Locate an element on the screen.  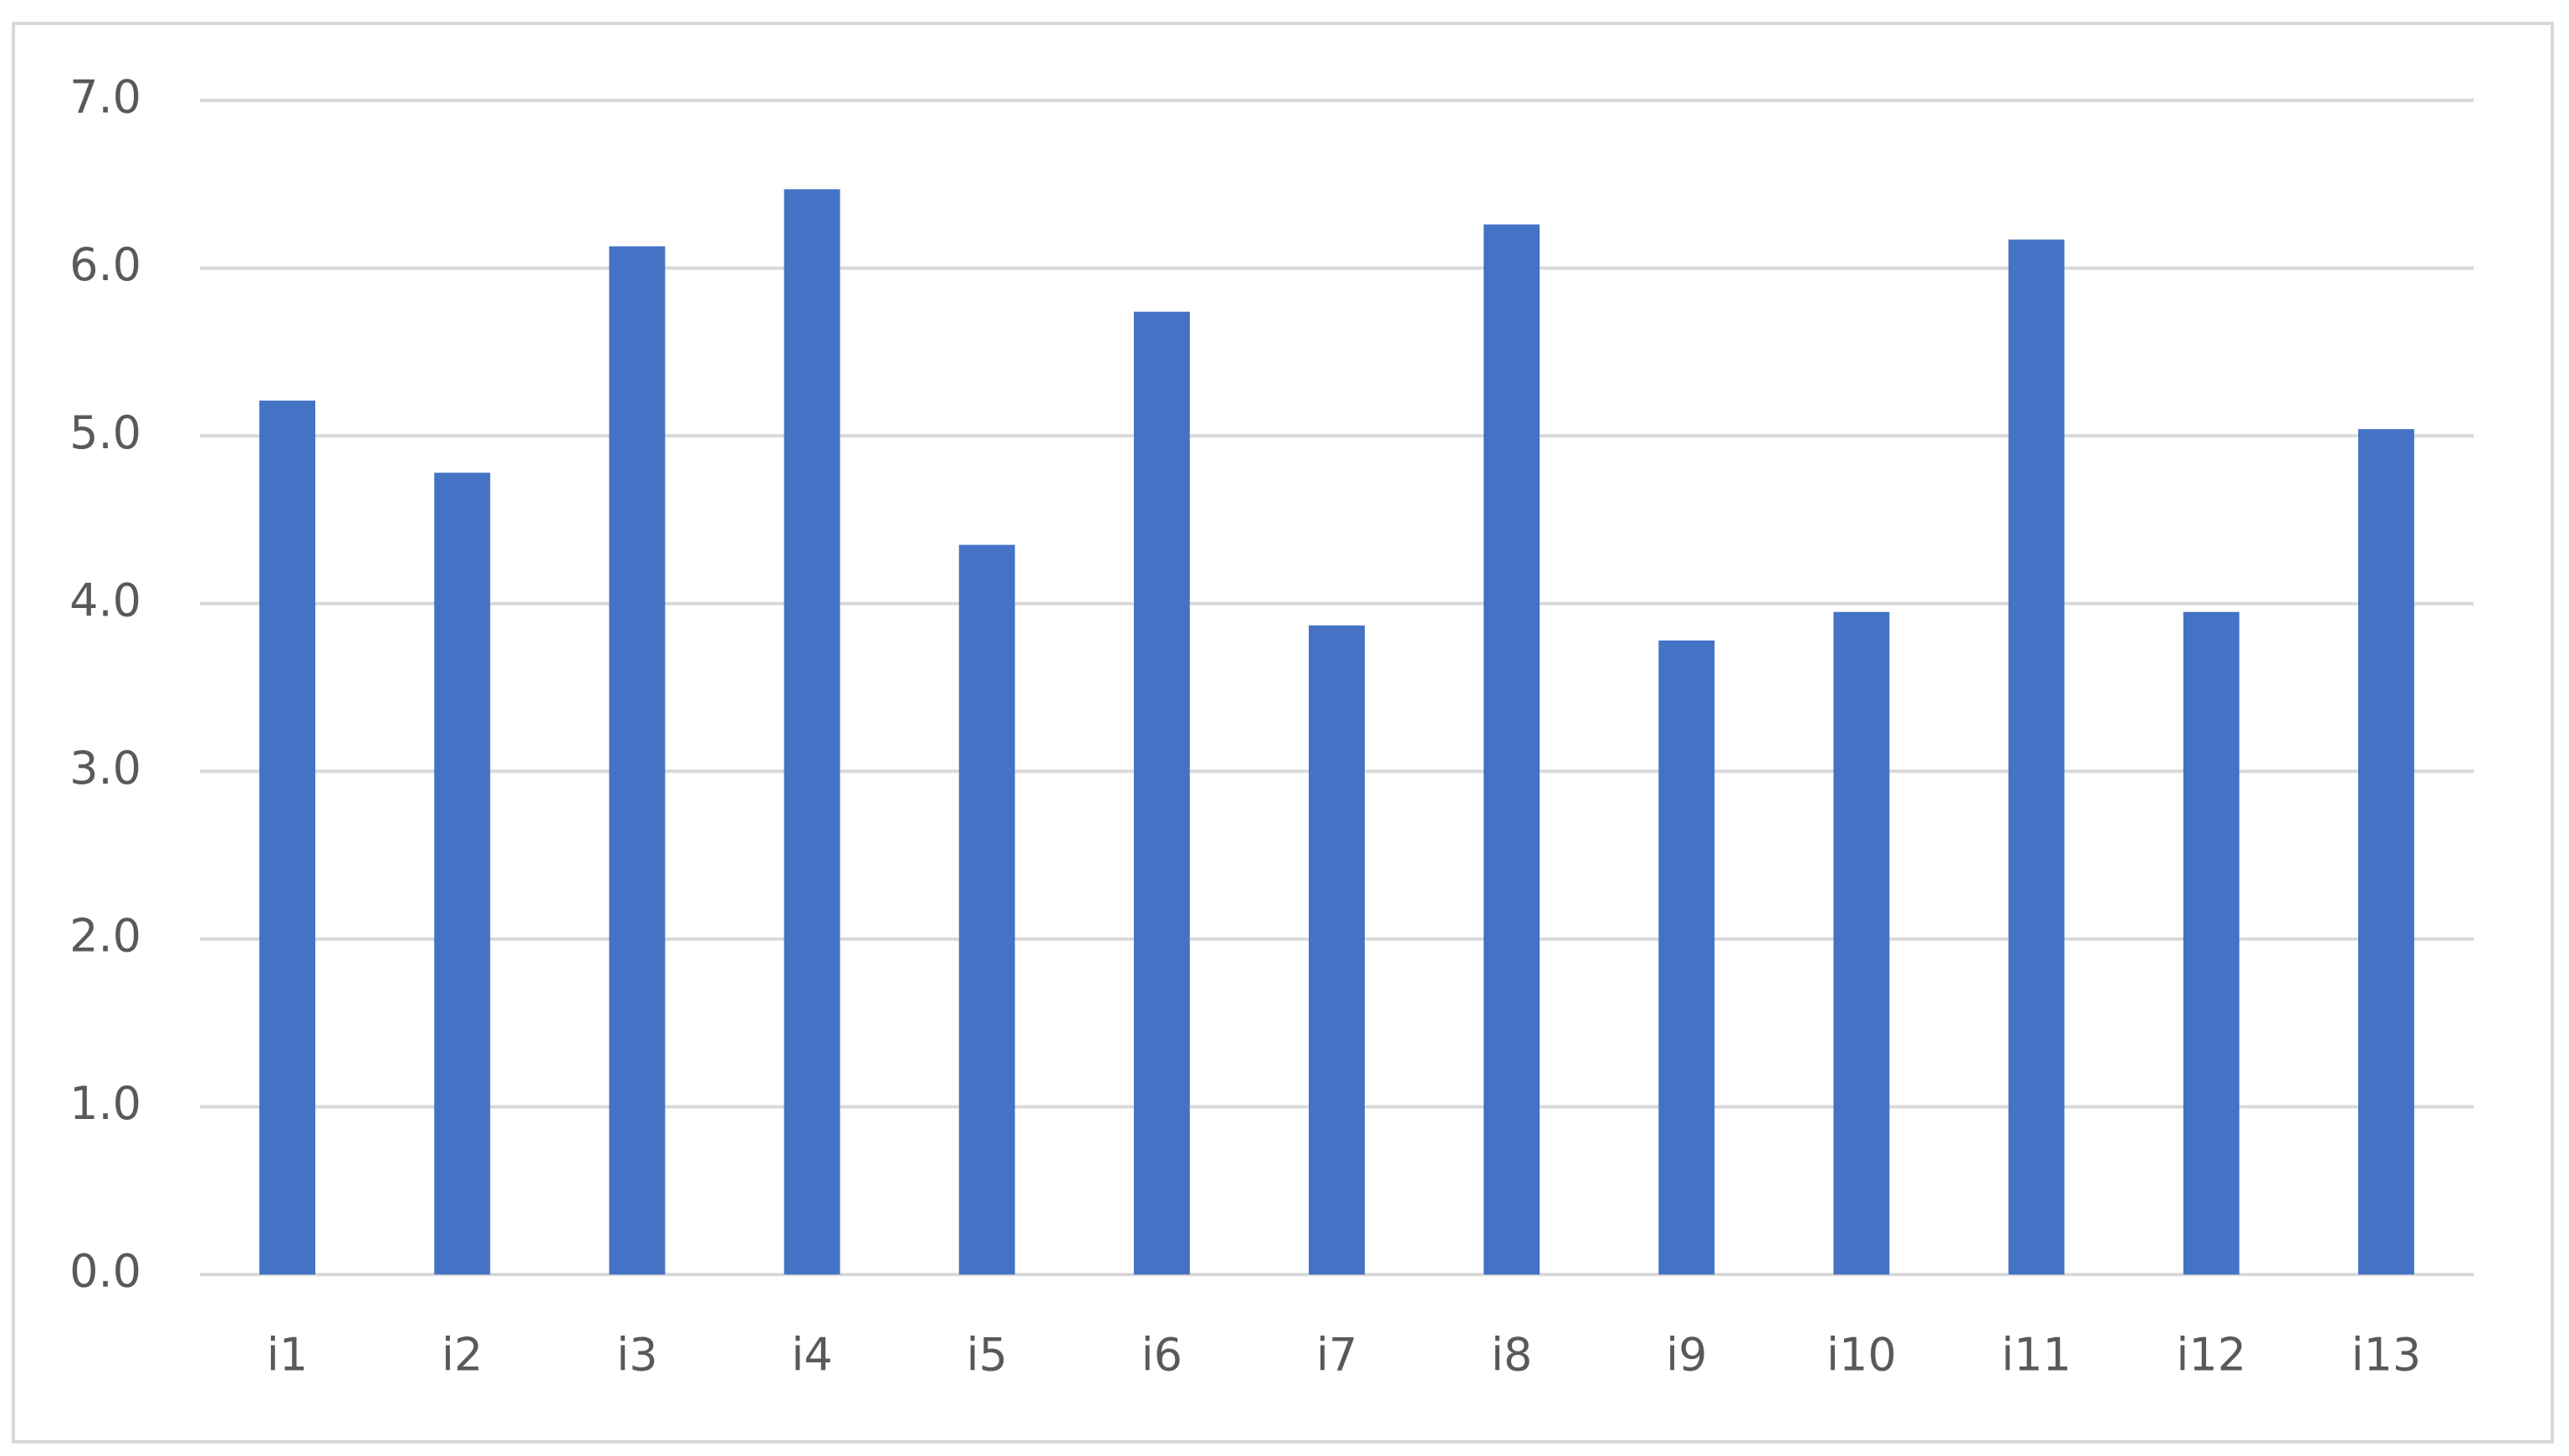
x-tick-label: i9 is located at coordinates (1687, 1355).